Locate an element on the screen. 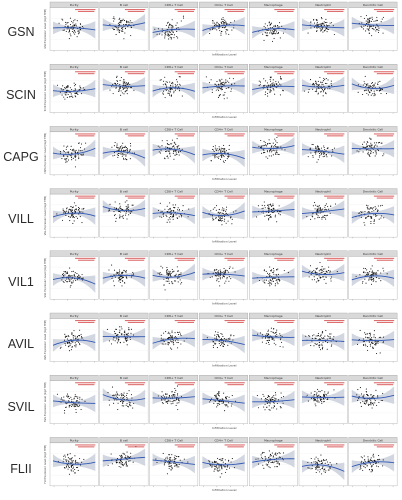  panel-title: B cell is located at coordinates (124, 5).